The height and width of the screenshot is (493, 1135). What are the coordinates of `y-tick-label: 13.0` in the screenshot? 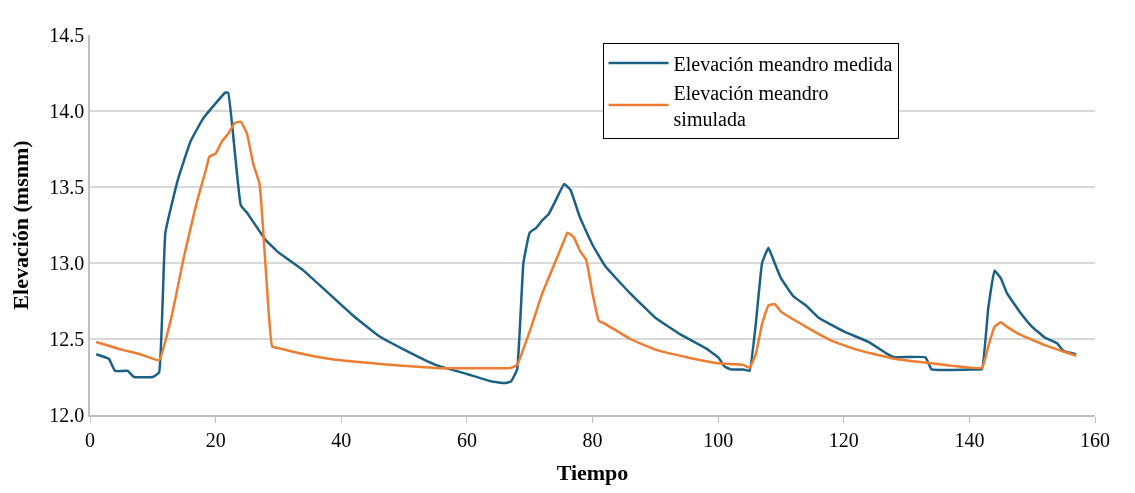 It's located at (67, 263).